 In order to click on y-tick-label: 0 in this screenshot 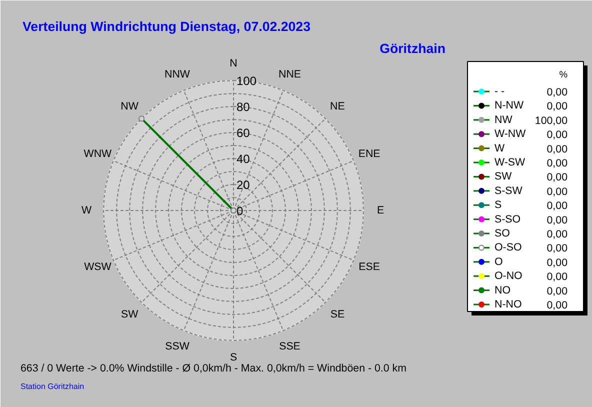, I will do `click(240, 211)`.